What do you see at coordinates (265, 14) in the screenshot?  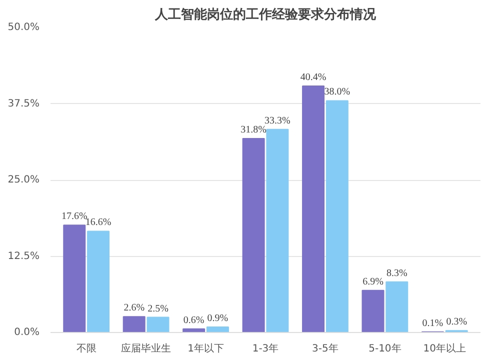 I see `chart-title: 人工智能岗位的工作经验要求分布情况` at bounding box center [265, 14].